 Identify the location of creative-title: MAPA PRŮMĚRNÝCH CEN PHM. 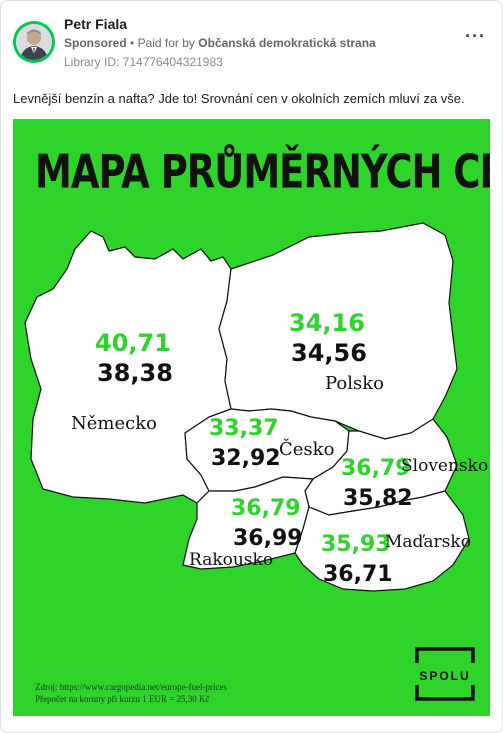
(262, 172).